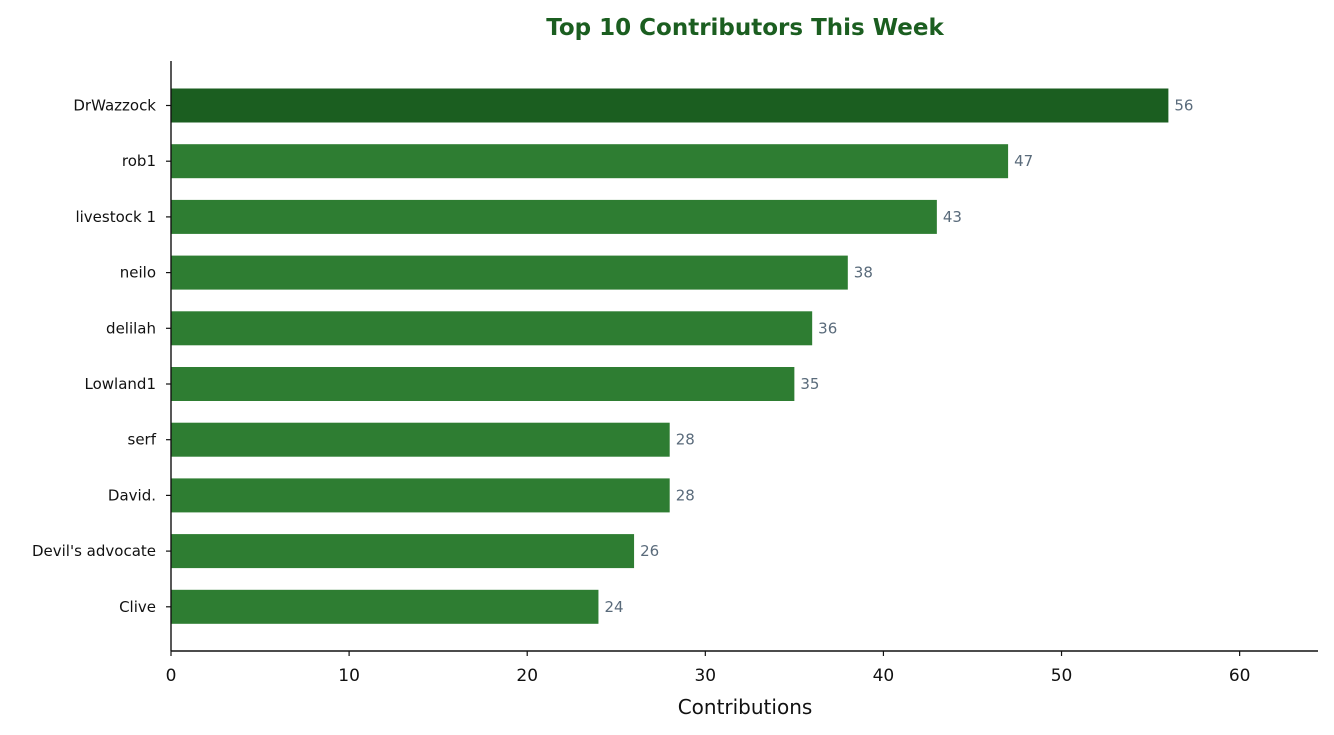 The width and height of the screenshot is (1334, 735). Describe the element at coordinates (745, 707) in the screenshot. I see `x-axis-title: Contributions` at that location.